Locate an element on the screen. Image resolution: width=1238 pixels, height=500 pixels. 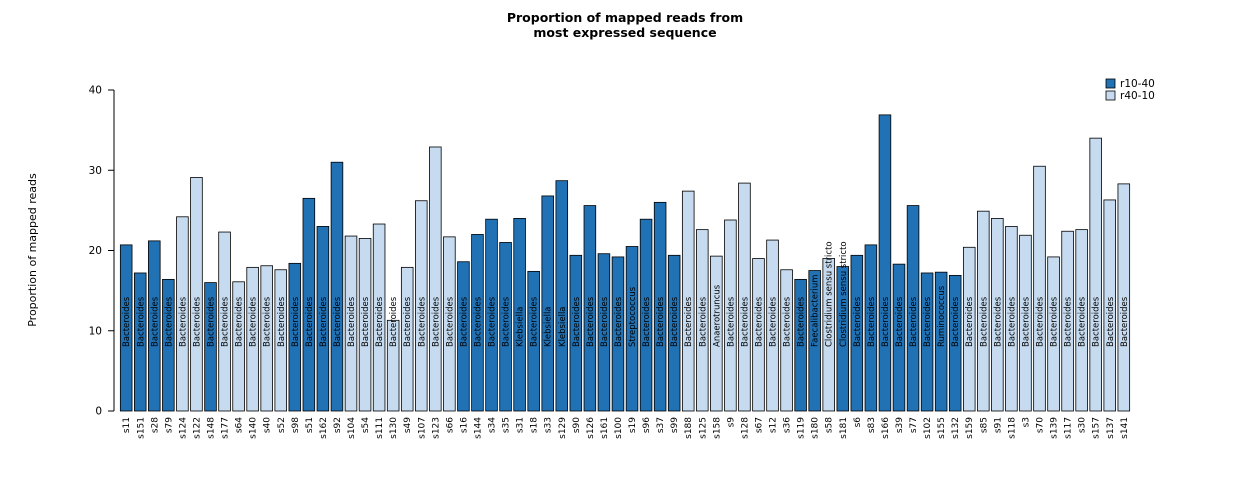
bar-taxon-label: Klebsiella is located at coordinates (521, 326).